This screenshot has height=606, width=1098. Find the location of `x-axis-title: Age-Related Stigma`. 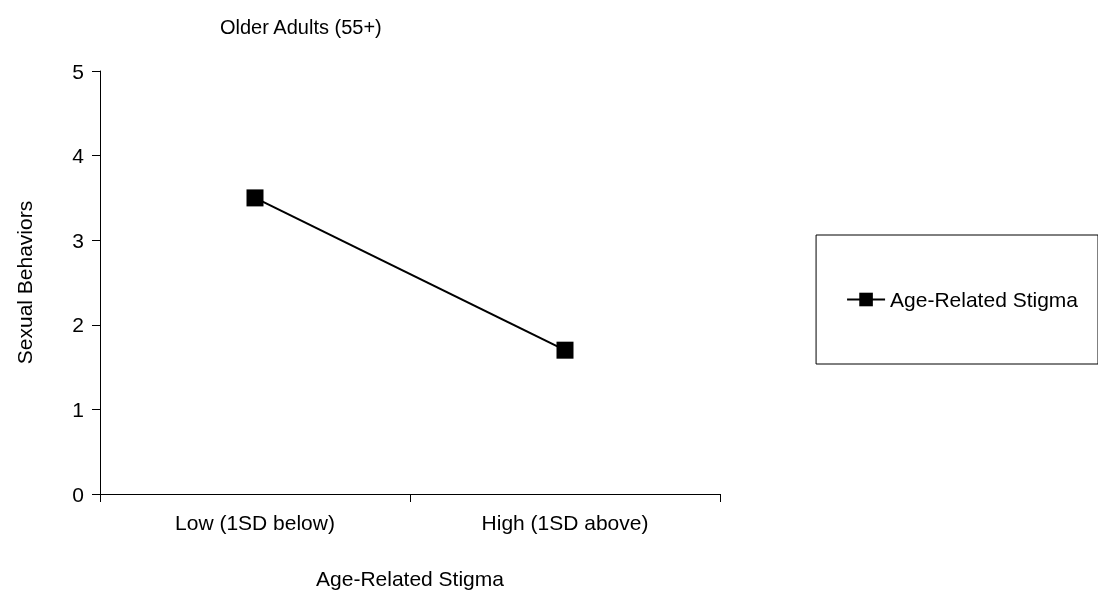

x-axis-title: Age-Related Stigma is located at coordinates (410, 578).